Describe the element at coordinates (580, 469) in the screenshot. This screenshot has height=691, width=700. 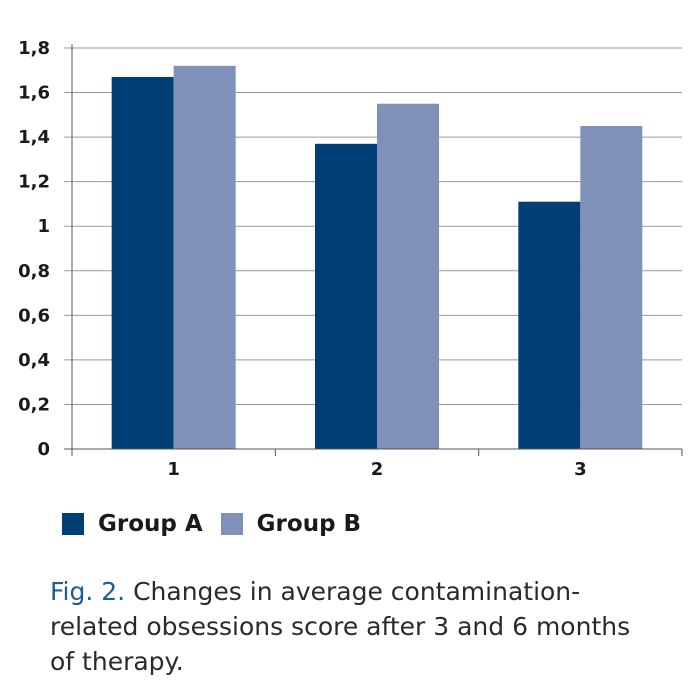
I see `x-tick-label: 3` at that location.